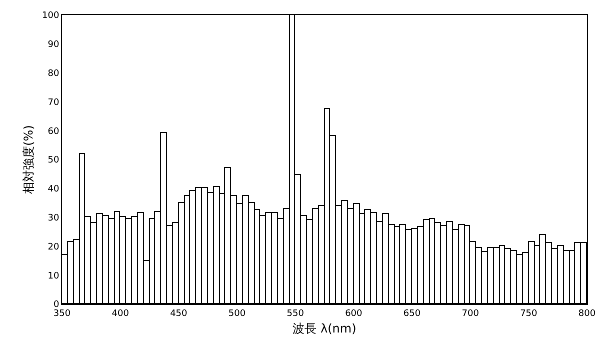 This screenshot has height=358, width=607. What do you see at coordinates (56, 305) in the screenshot?
I see `y-tick-label: 0` at bounding box center [56, 305].